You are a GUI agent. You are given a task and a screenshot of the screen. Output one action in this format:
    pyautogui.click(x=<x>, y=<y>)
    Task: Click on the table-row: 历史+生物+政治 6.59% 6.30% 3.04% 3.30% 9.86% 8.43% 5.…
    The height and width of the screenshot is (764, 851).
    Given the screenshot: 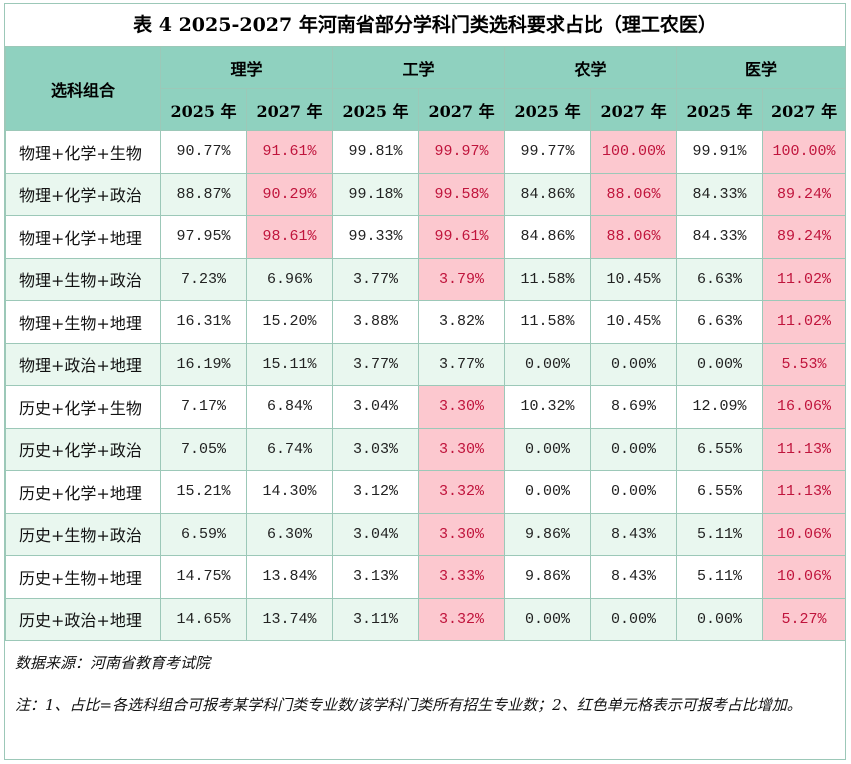 What is the action you would take?
    pyautogui.click(x=426, y=534)
    